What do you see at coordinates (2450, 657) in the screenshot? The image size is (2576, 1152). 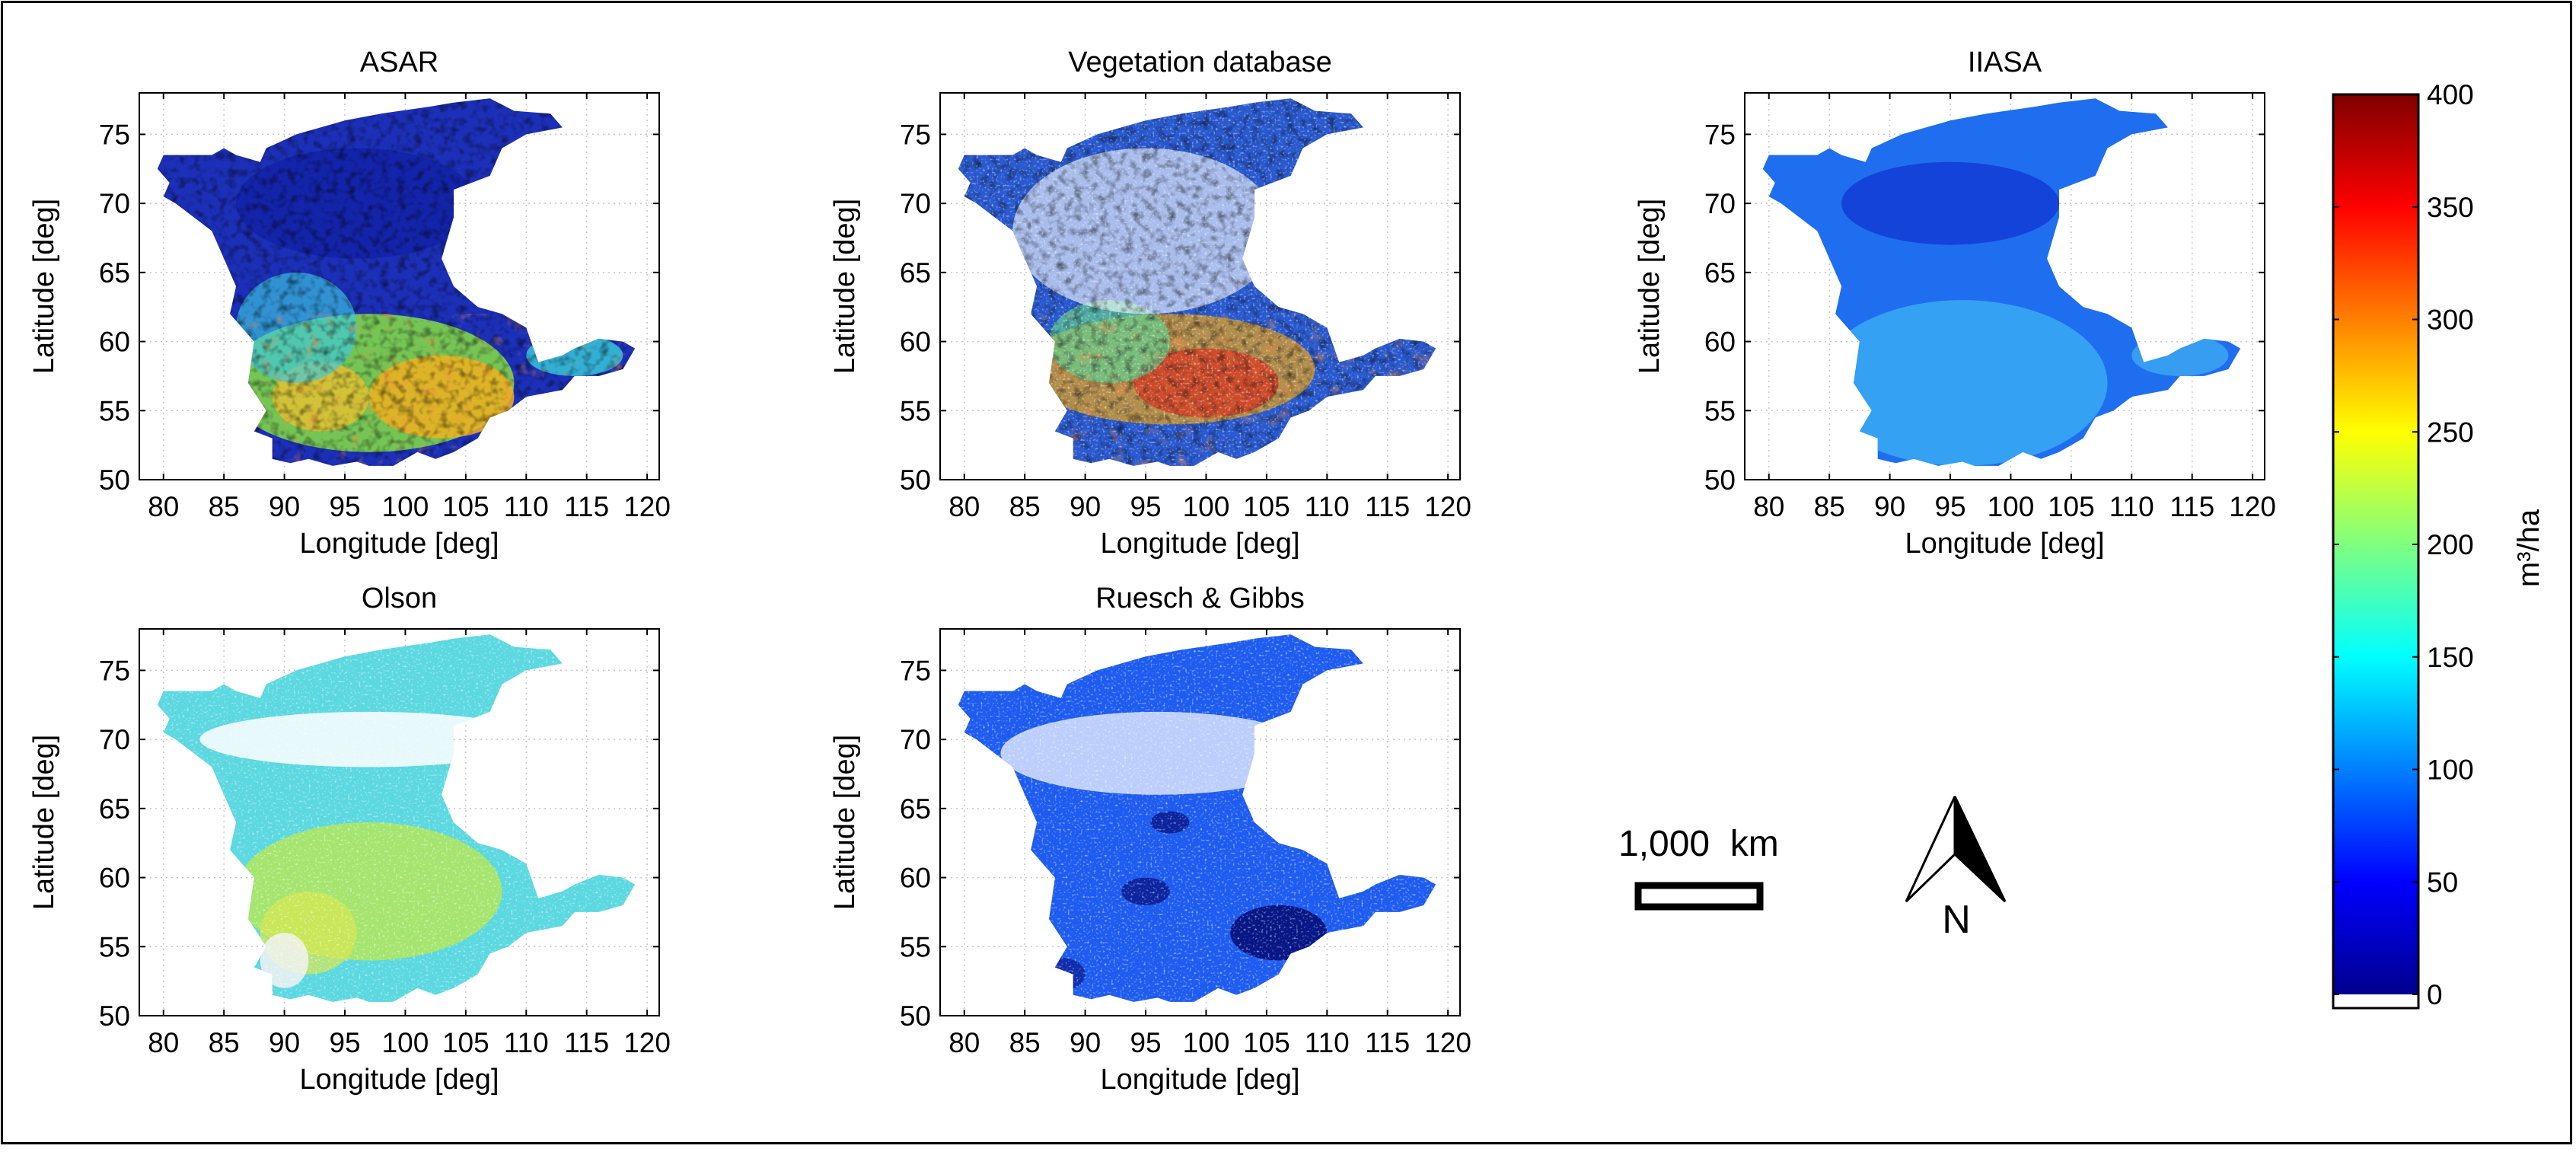 I see `colorbar-tick-label: 150` at bounding box center [2450, 657].